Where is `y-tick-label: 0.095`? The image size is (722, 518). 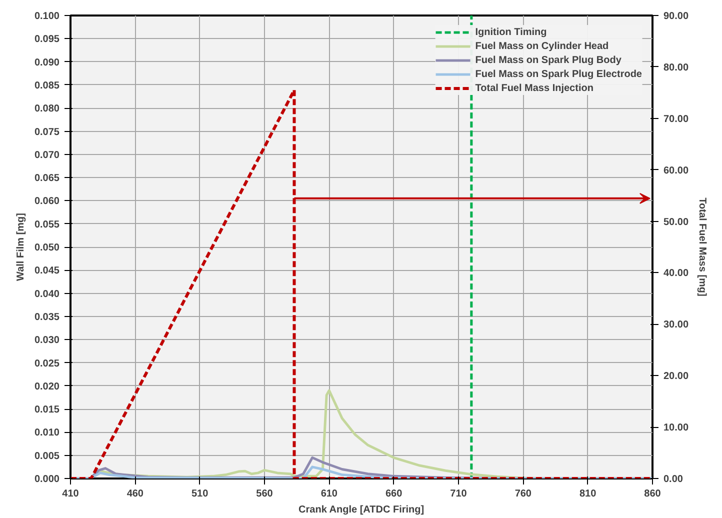 y-tick-label: 0.095 is located at coordinates (47, 40).